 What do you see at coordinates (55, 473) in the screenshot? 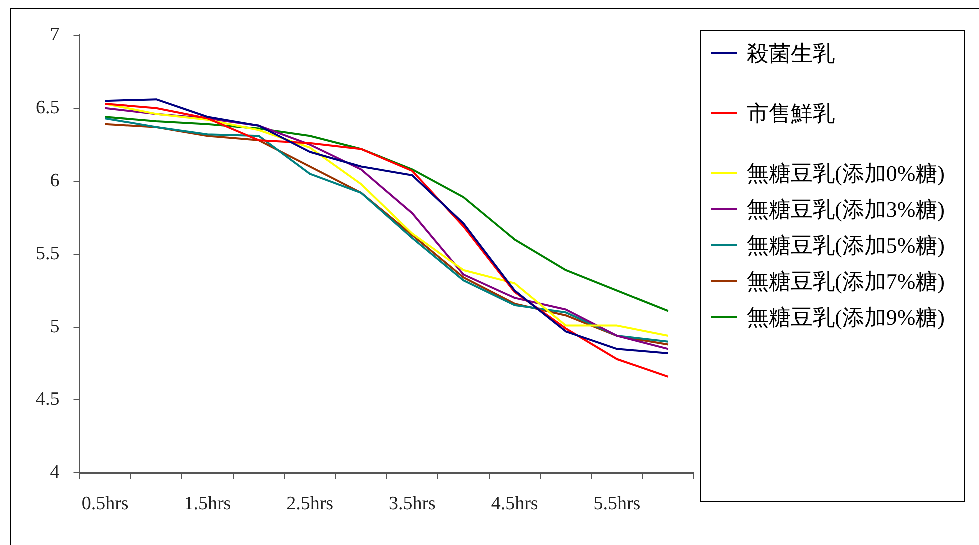
I see `y-tick-label: 4` at bounding box center [55, 473].